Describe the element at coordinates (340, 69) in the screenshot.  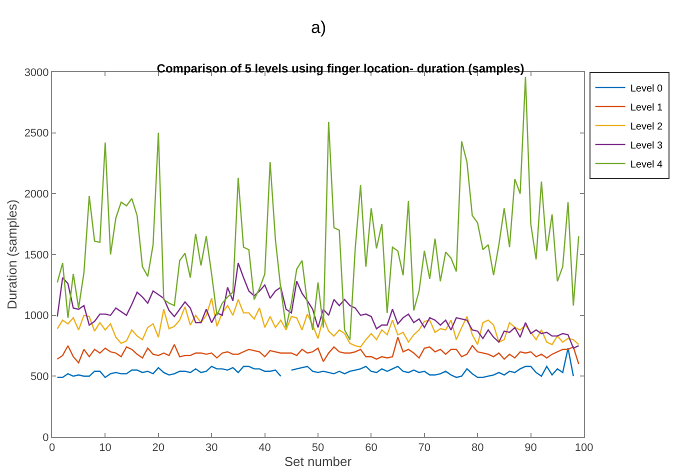
I see `chart-title: Comparison of 5 levels using finger location- duration (samples)` at that location.